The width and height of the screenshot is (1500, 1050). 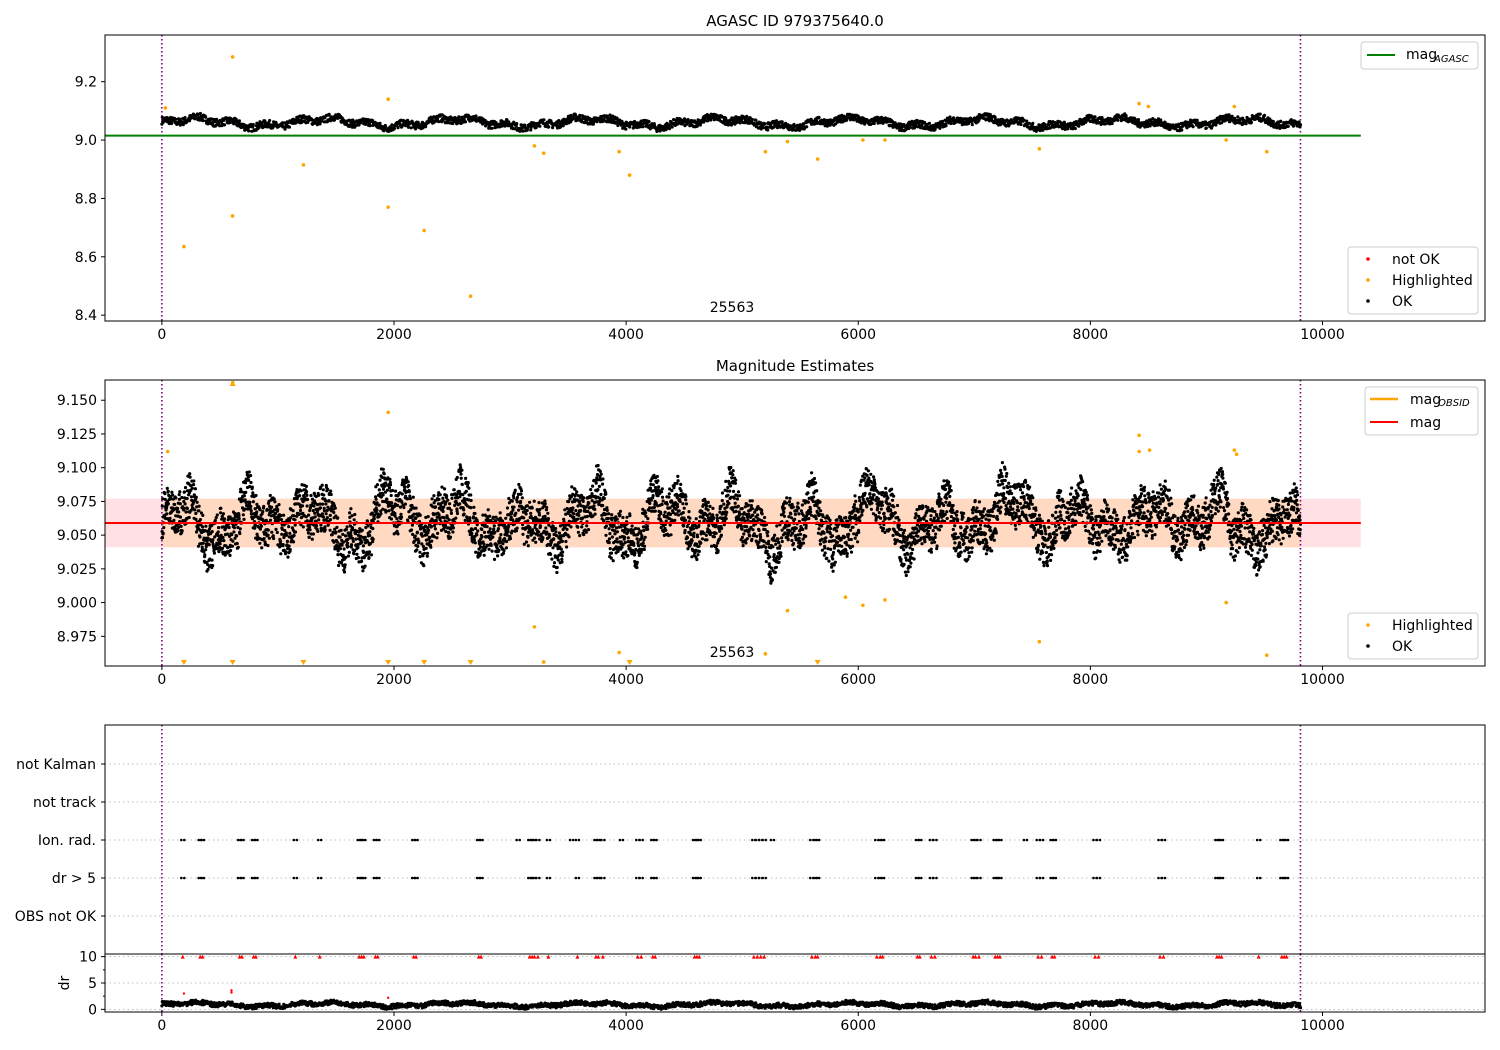 I want to click on y-tick-label: 9.125, so click(x=77, y=435).